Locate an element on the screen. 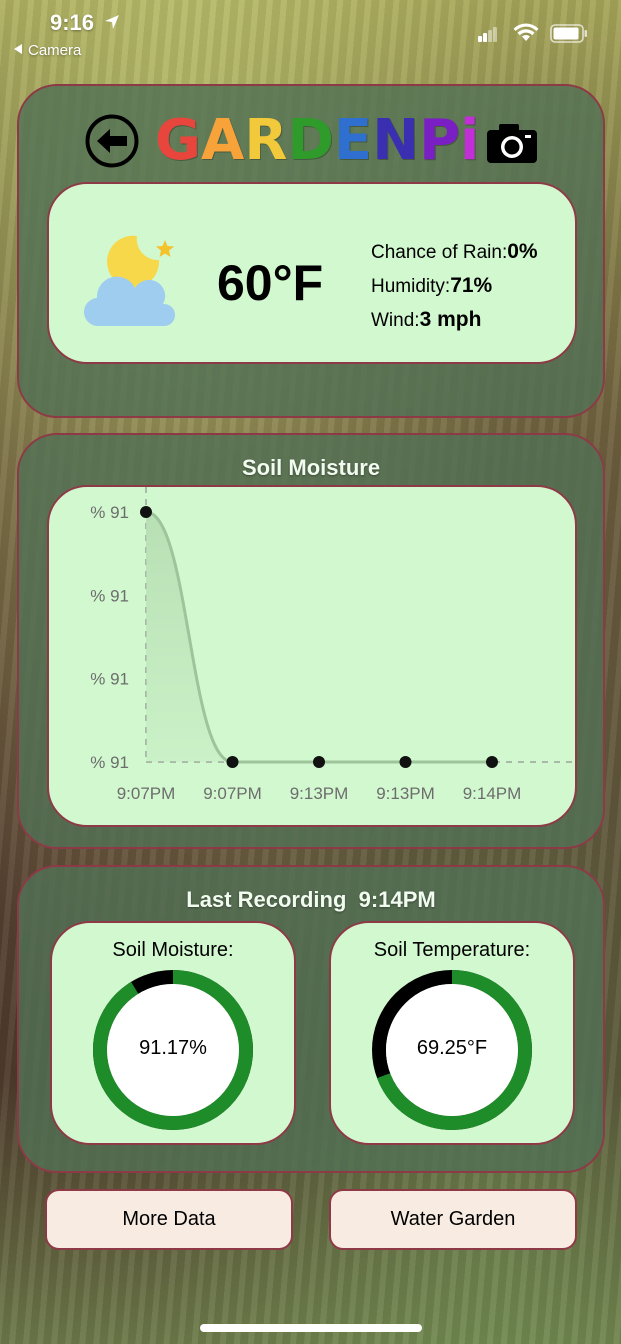 The height and width of the screenshot is (1344, 621). rain-value: 0% is located at coordinates (522, 251).